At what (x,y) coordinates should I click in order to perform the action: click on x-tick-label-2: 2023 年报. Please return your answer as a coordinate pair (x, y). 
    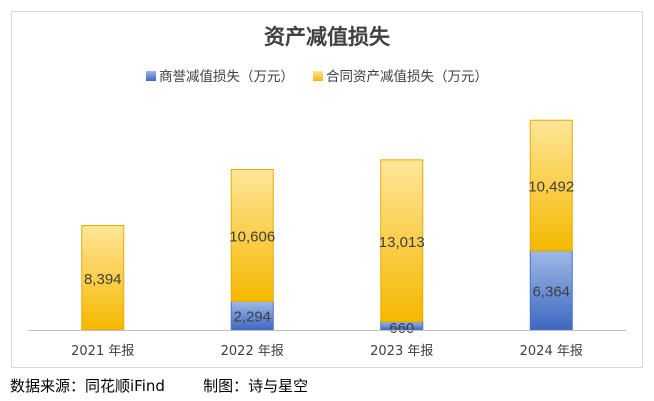
    Looking at the image, I should click on (401, 351).